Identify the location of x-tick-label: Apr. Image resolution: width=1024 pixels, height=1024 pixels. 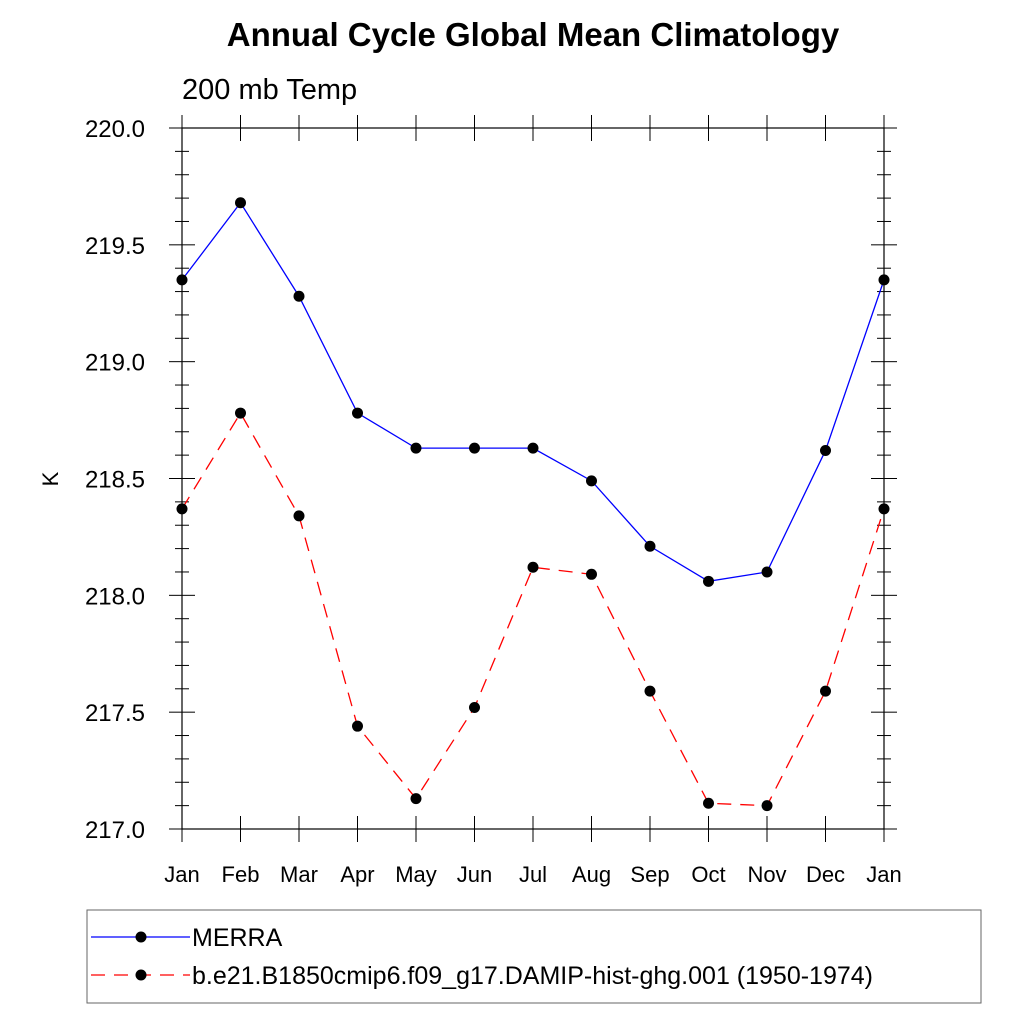
(357, 874).